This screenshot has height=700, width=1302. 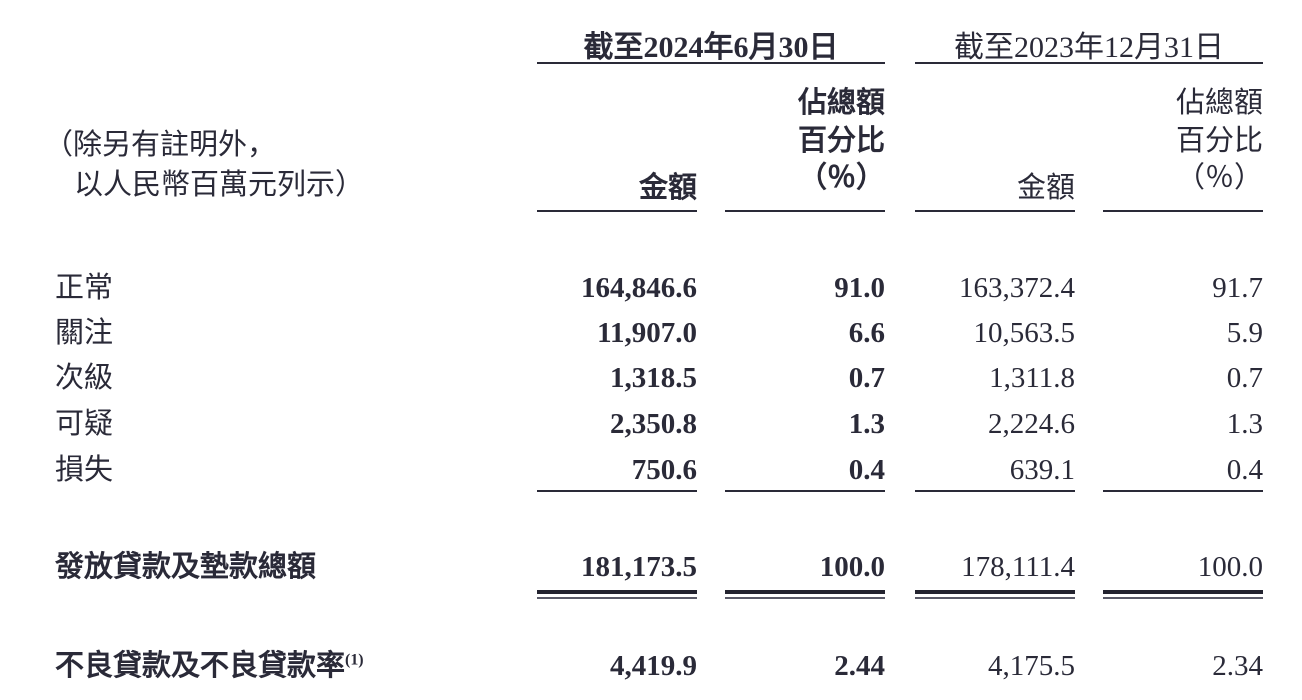 What do you see at coordinates (617, 211) in the screenshot?
I see `rule-header-amount-2024` at bounding box center [617, 211].